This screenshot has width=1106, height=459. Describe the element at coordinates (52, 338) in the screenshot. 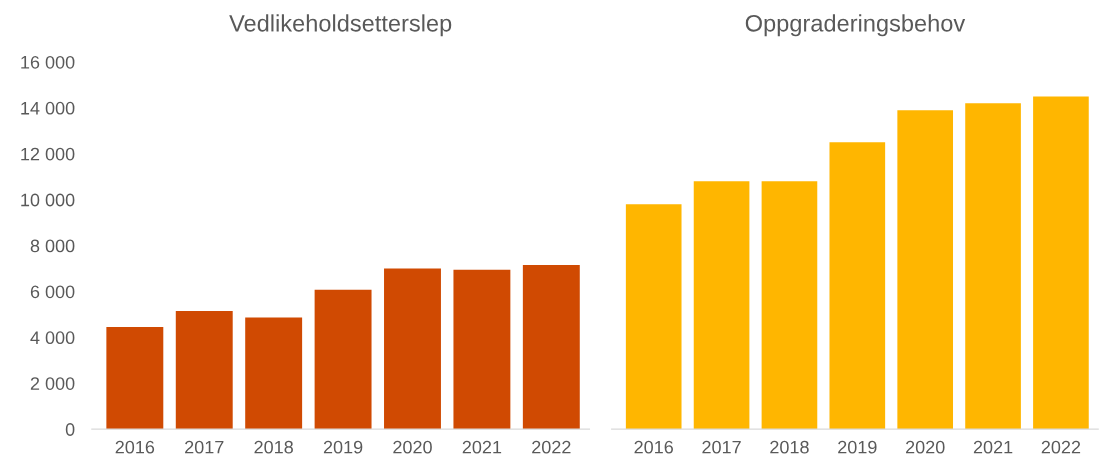

I see `y-tick-label: 4 000` at that location.